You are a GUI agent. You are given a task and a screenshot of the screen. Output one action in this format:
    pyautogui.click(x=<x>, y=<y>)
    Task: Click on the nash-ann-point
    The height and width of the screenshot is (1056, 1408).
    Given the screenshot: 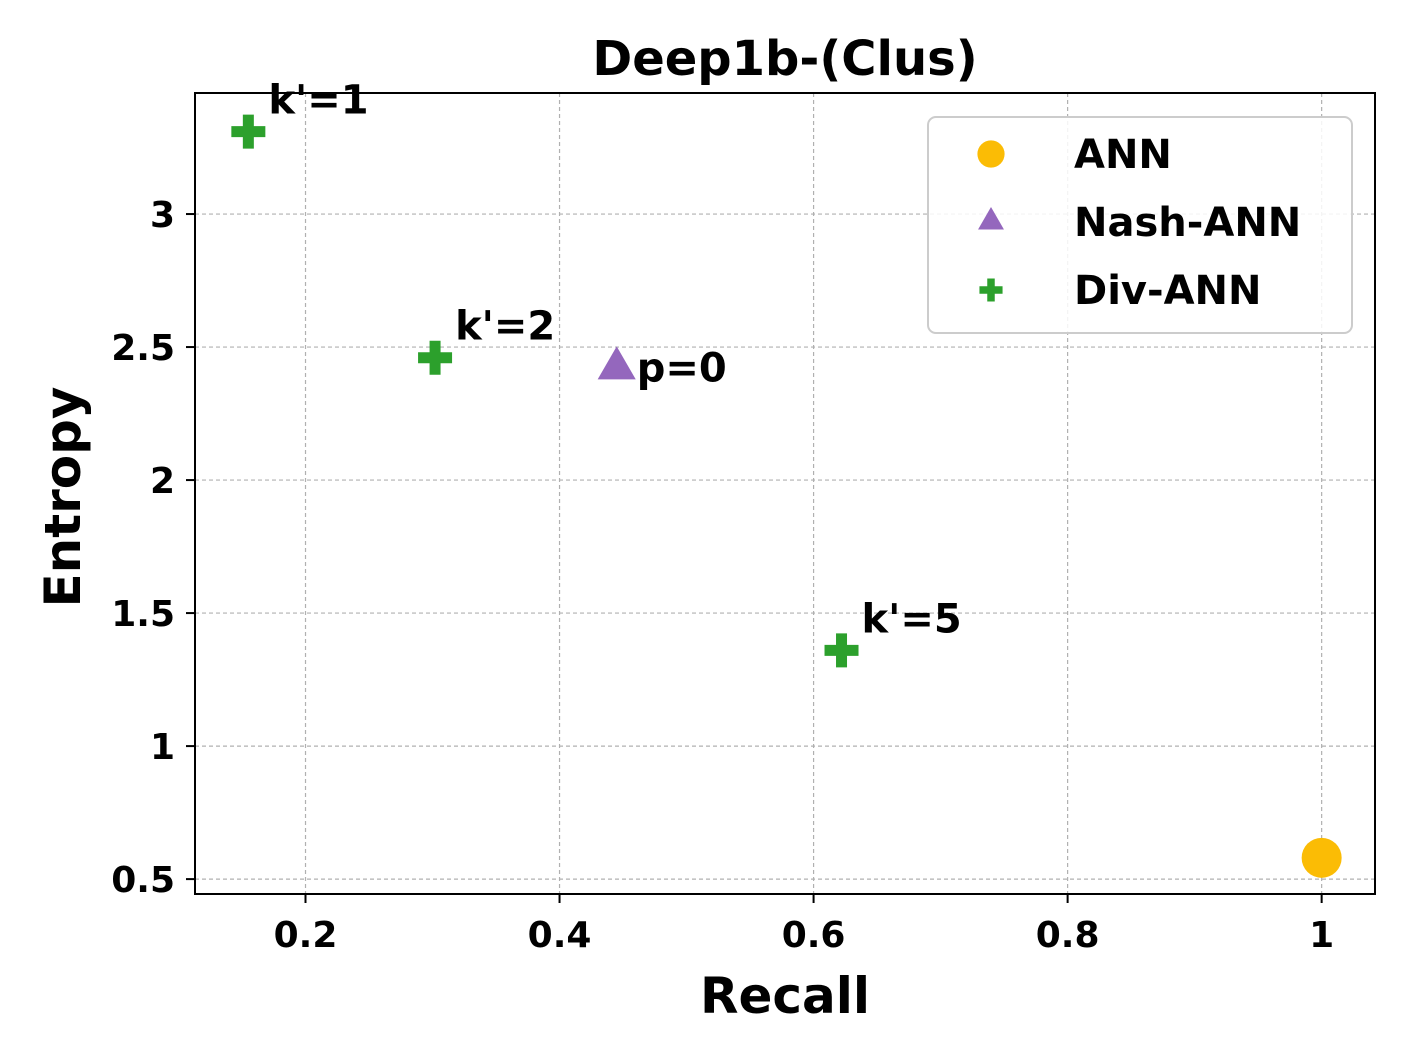 What is the action you would take?
    pyautogui.click(x=616, y=363)
    